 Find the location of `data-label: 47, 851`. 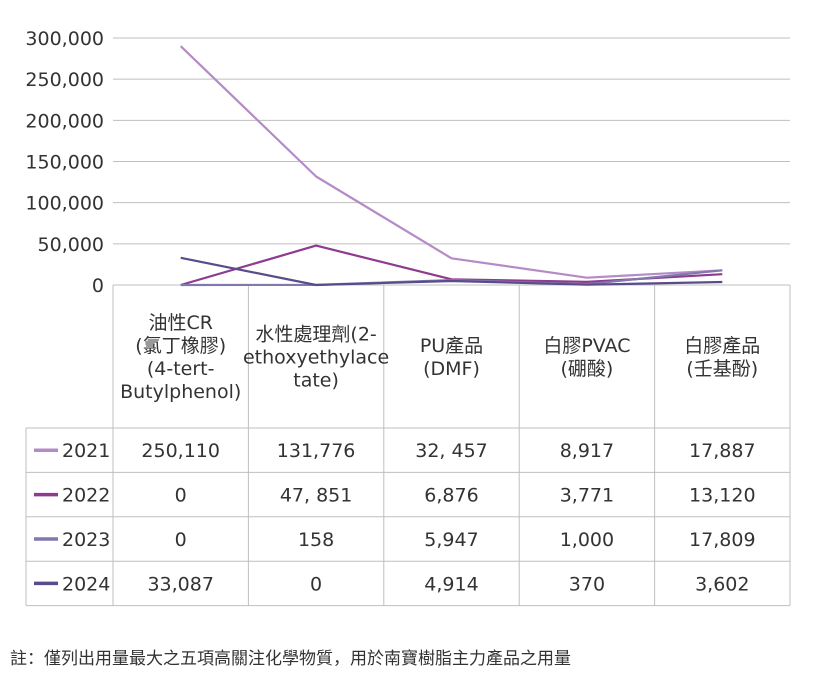

data-label: 47, 851 is located at coordinates (316, 496).